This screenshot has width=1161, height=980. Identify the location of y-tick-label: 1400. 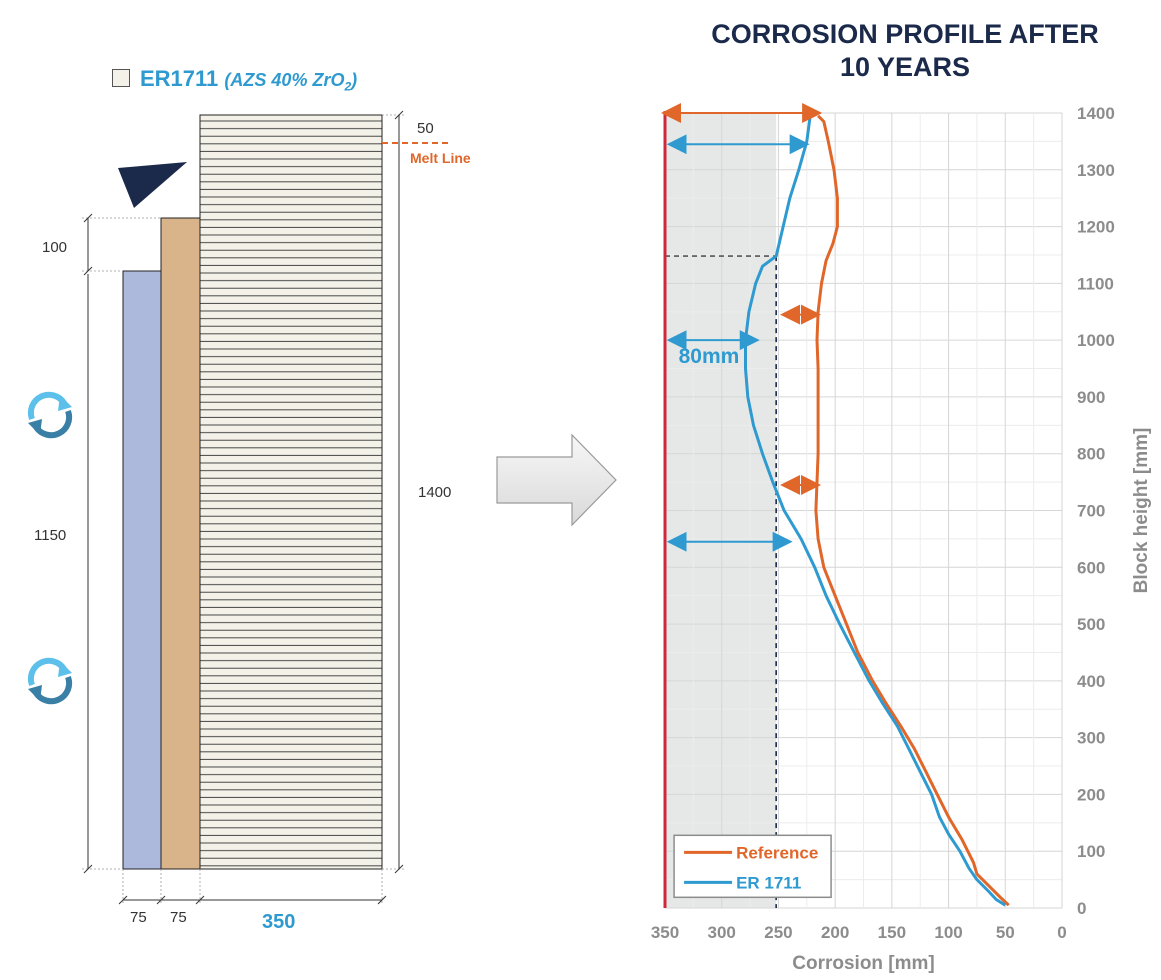
(1096, 113).